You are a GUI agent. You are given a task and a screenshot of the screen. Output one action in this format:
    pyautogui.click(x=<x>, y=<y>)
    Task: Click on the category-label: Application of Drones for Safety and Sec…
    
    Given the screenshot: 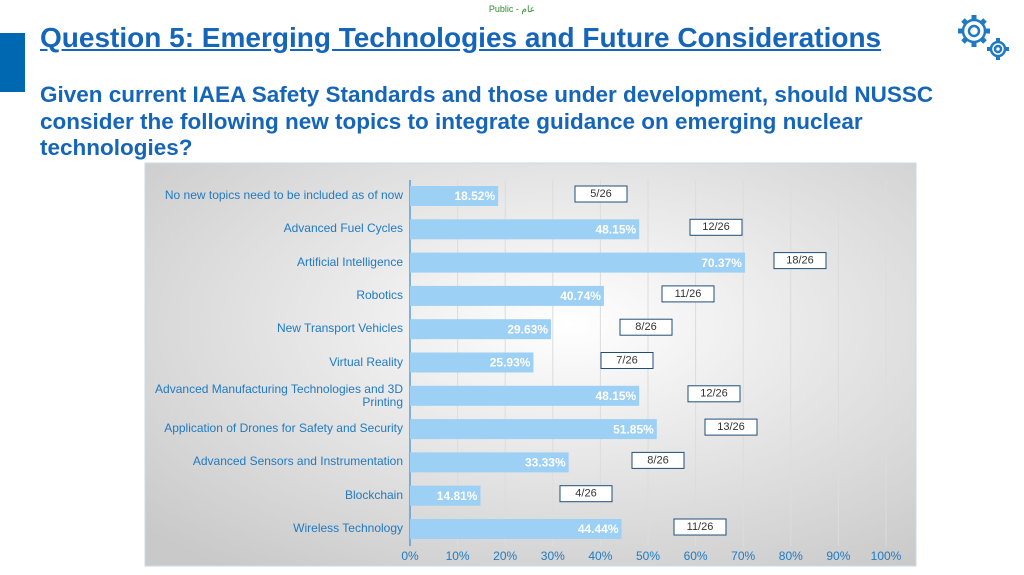 What is the action you would take?
    pyautogui.click(x=283, y=428)
    